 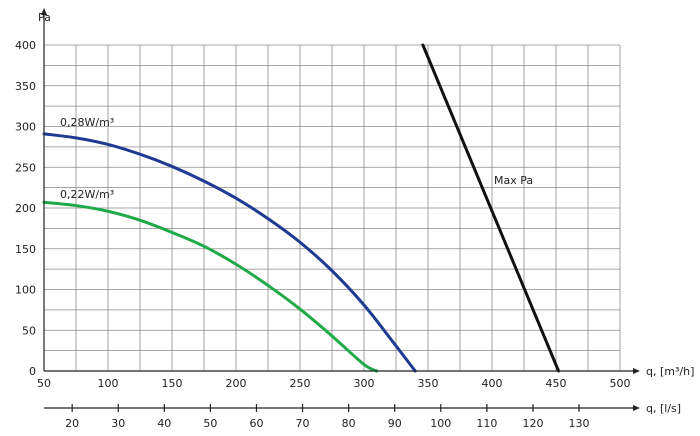 What do you see at coordinates (579, 423) in the screenshot?
I see `x2-tick-label: 130` at bounding box center [579, 423].